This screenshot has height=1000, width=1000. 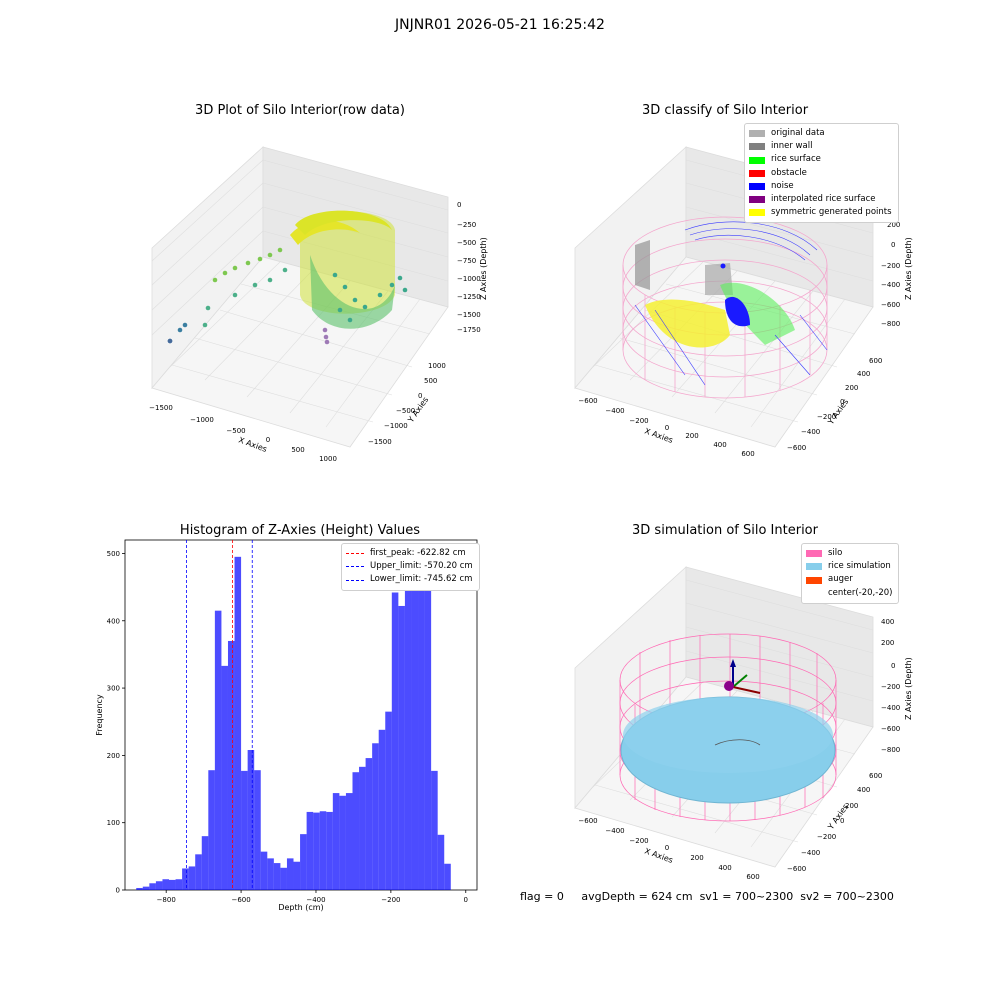 What do you see at coordinates (113, 823) in the screenshot?
I see `y-tick-label: 100` at bounding box center [113, 823].